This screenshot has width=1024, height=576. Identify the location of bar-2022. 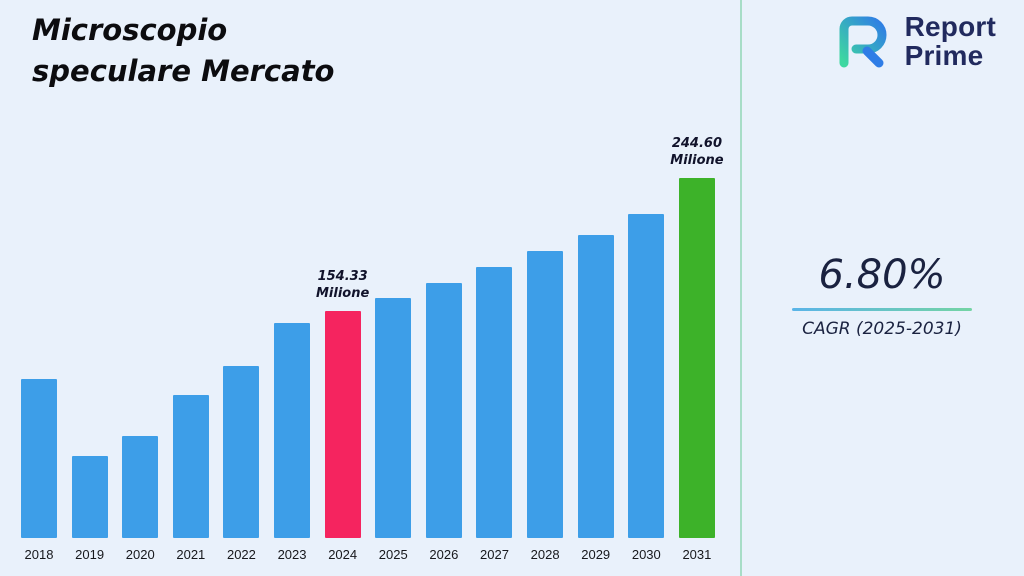
(241, 452).